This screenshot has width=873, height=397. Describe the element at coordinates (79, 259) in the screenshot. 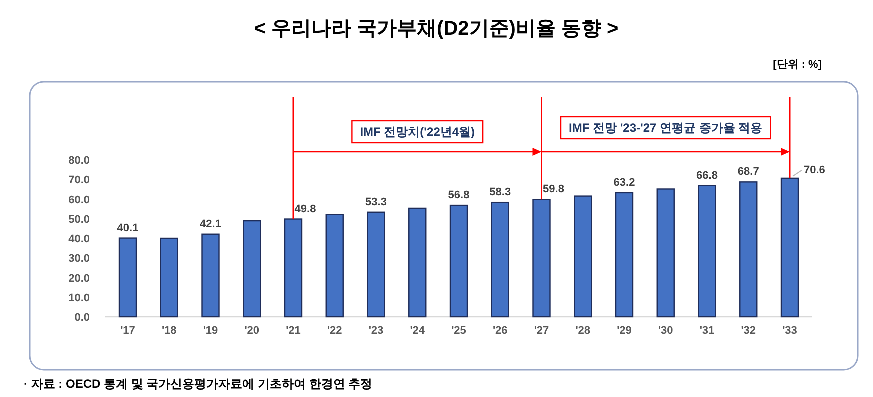

I see `y-tick-label: 30.0` at that location.